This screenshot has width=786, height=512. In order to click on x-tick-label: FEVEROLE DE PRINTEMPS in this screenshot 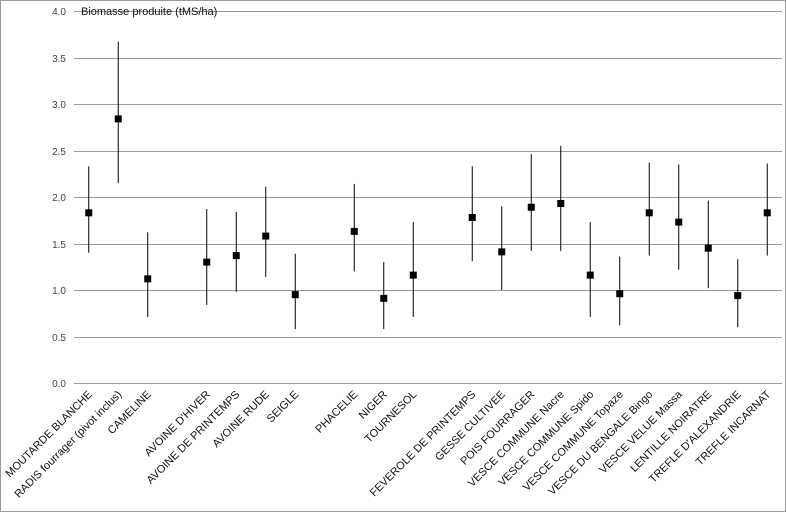, I will do `click(423, 444)`.